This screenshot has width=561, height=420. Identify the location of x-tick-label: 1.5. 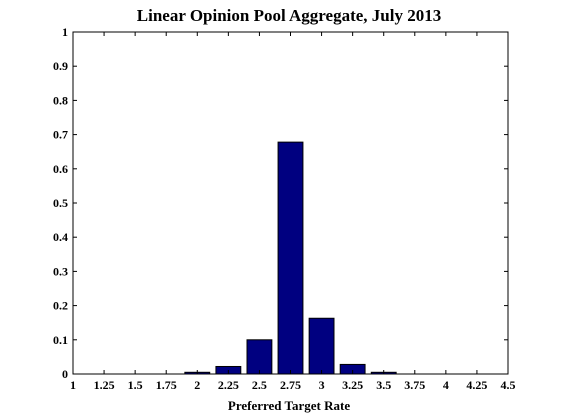
(135, 385).